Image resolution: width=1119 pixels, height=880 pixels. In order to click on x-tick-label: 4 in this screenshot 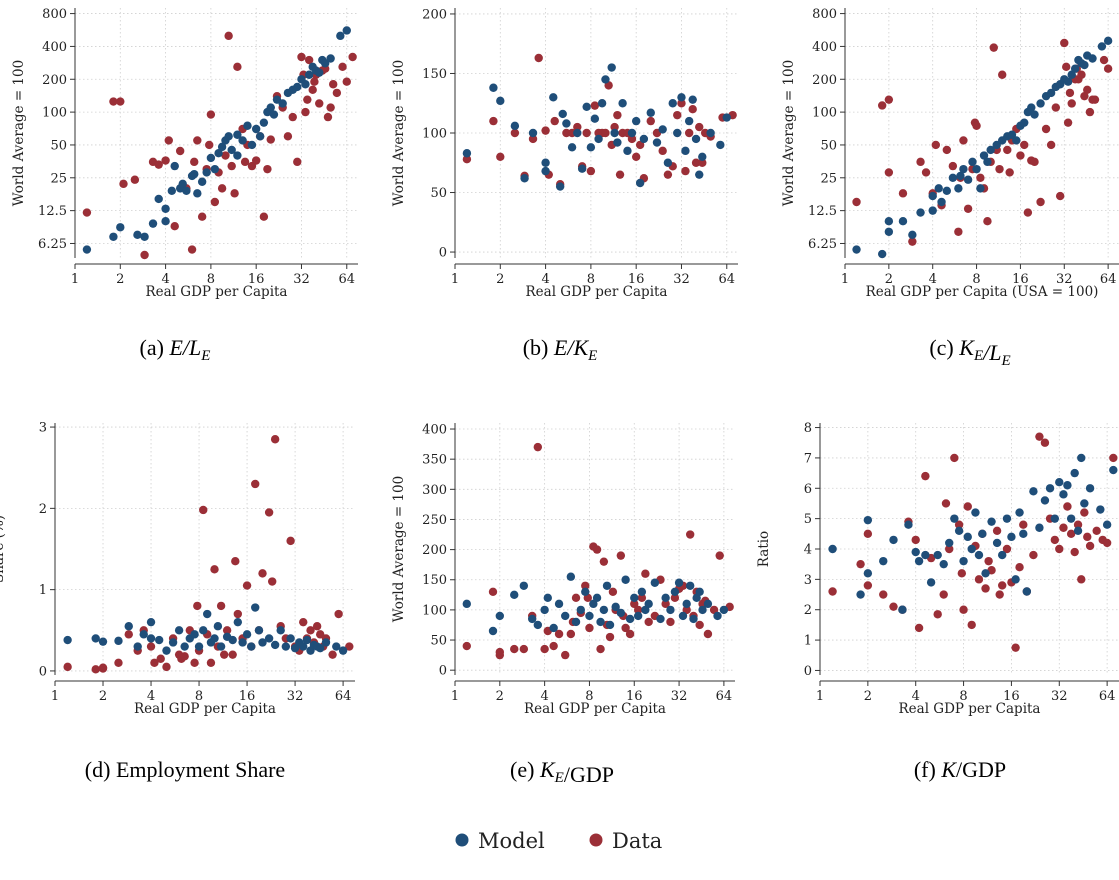, I will do `click(916, 696)`.